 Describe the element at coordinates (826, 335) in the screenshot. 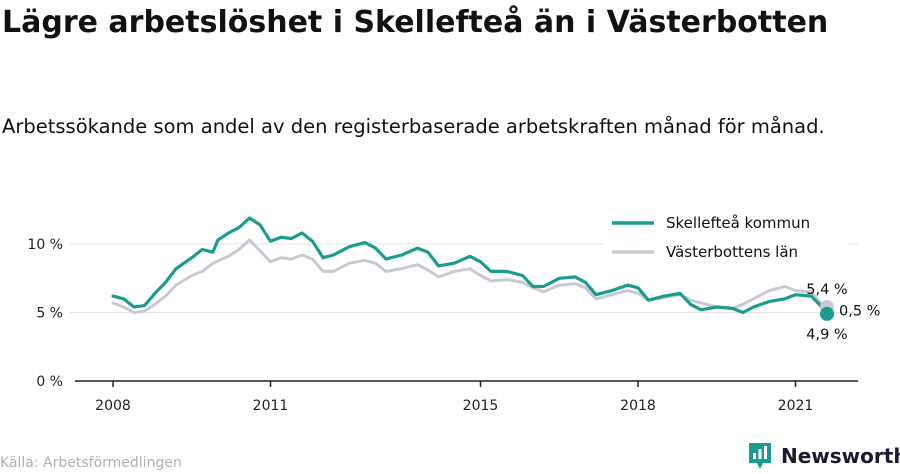

I see `end-value-label-skelleftea: 4,9 %` at that location.